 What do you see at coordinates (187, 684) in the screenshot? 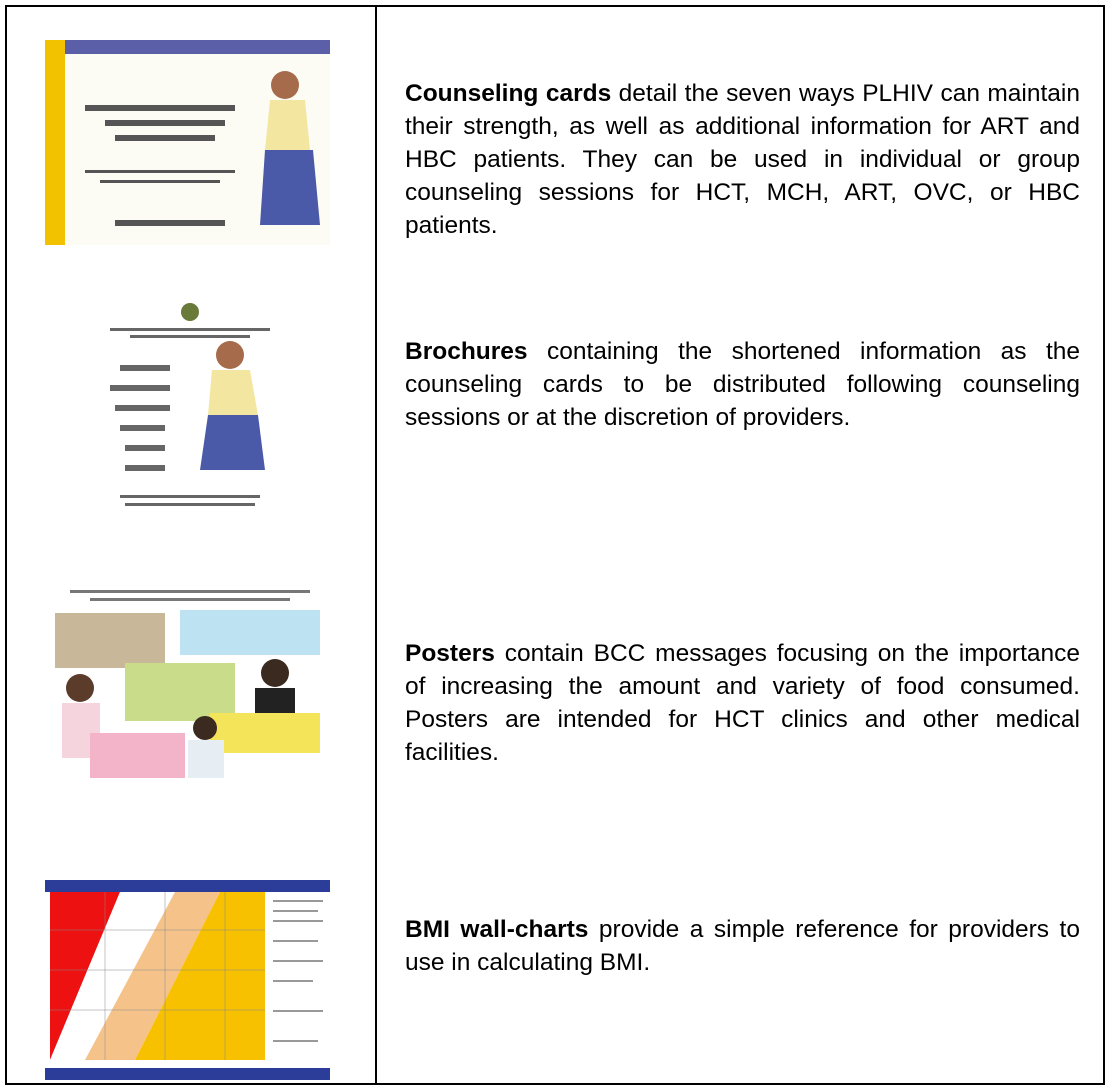
I see `poster-image` at bounding box center [187, 684].